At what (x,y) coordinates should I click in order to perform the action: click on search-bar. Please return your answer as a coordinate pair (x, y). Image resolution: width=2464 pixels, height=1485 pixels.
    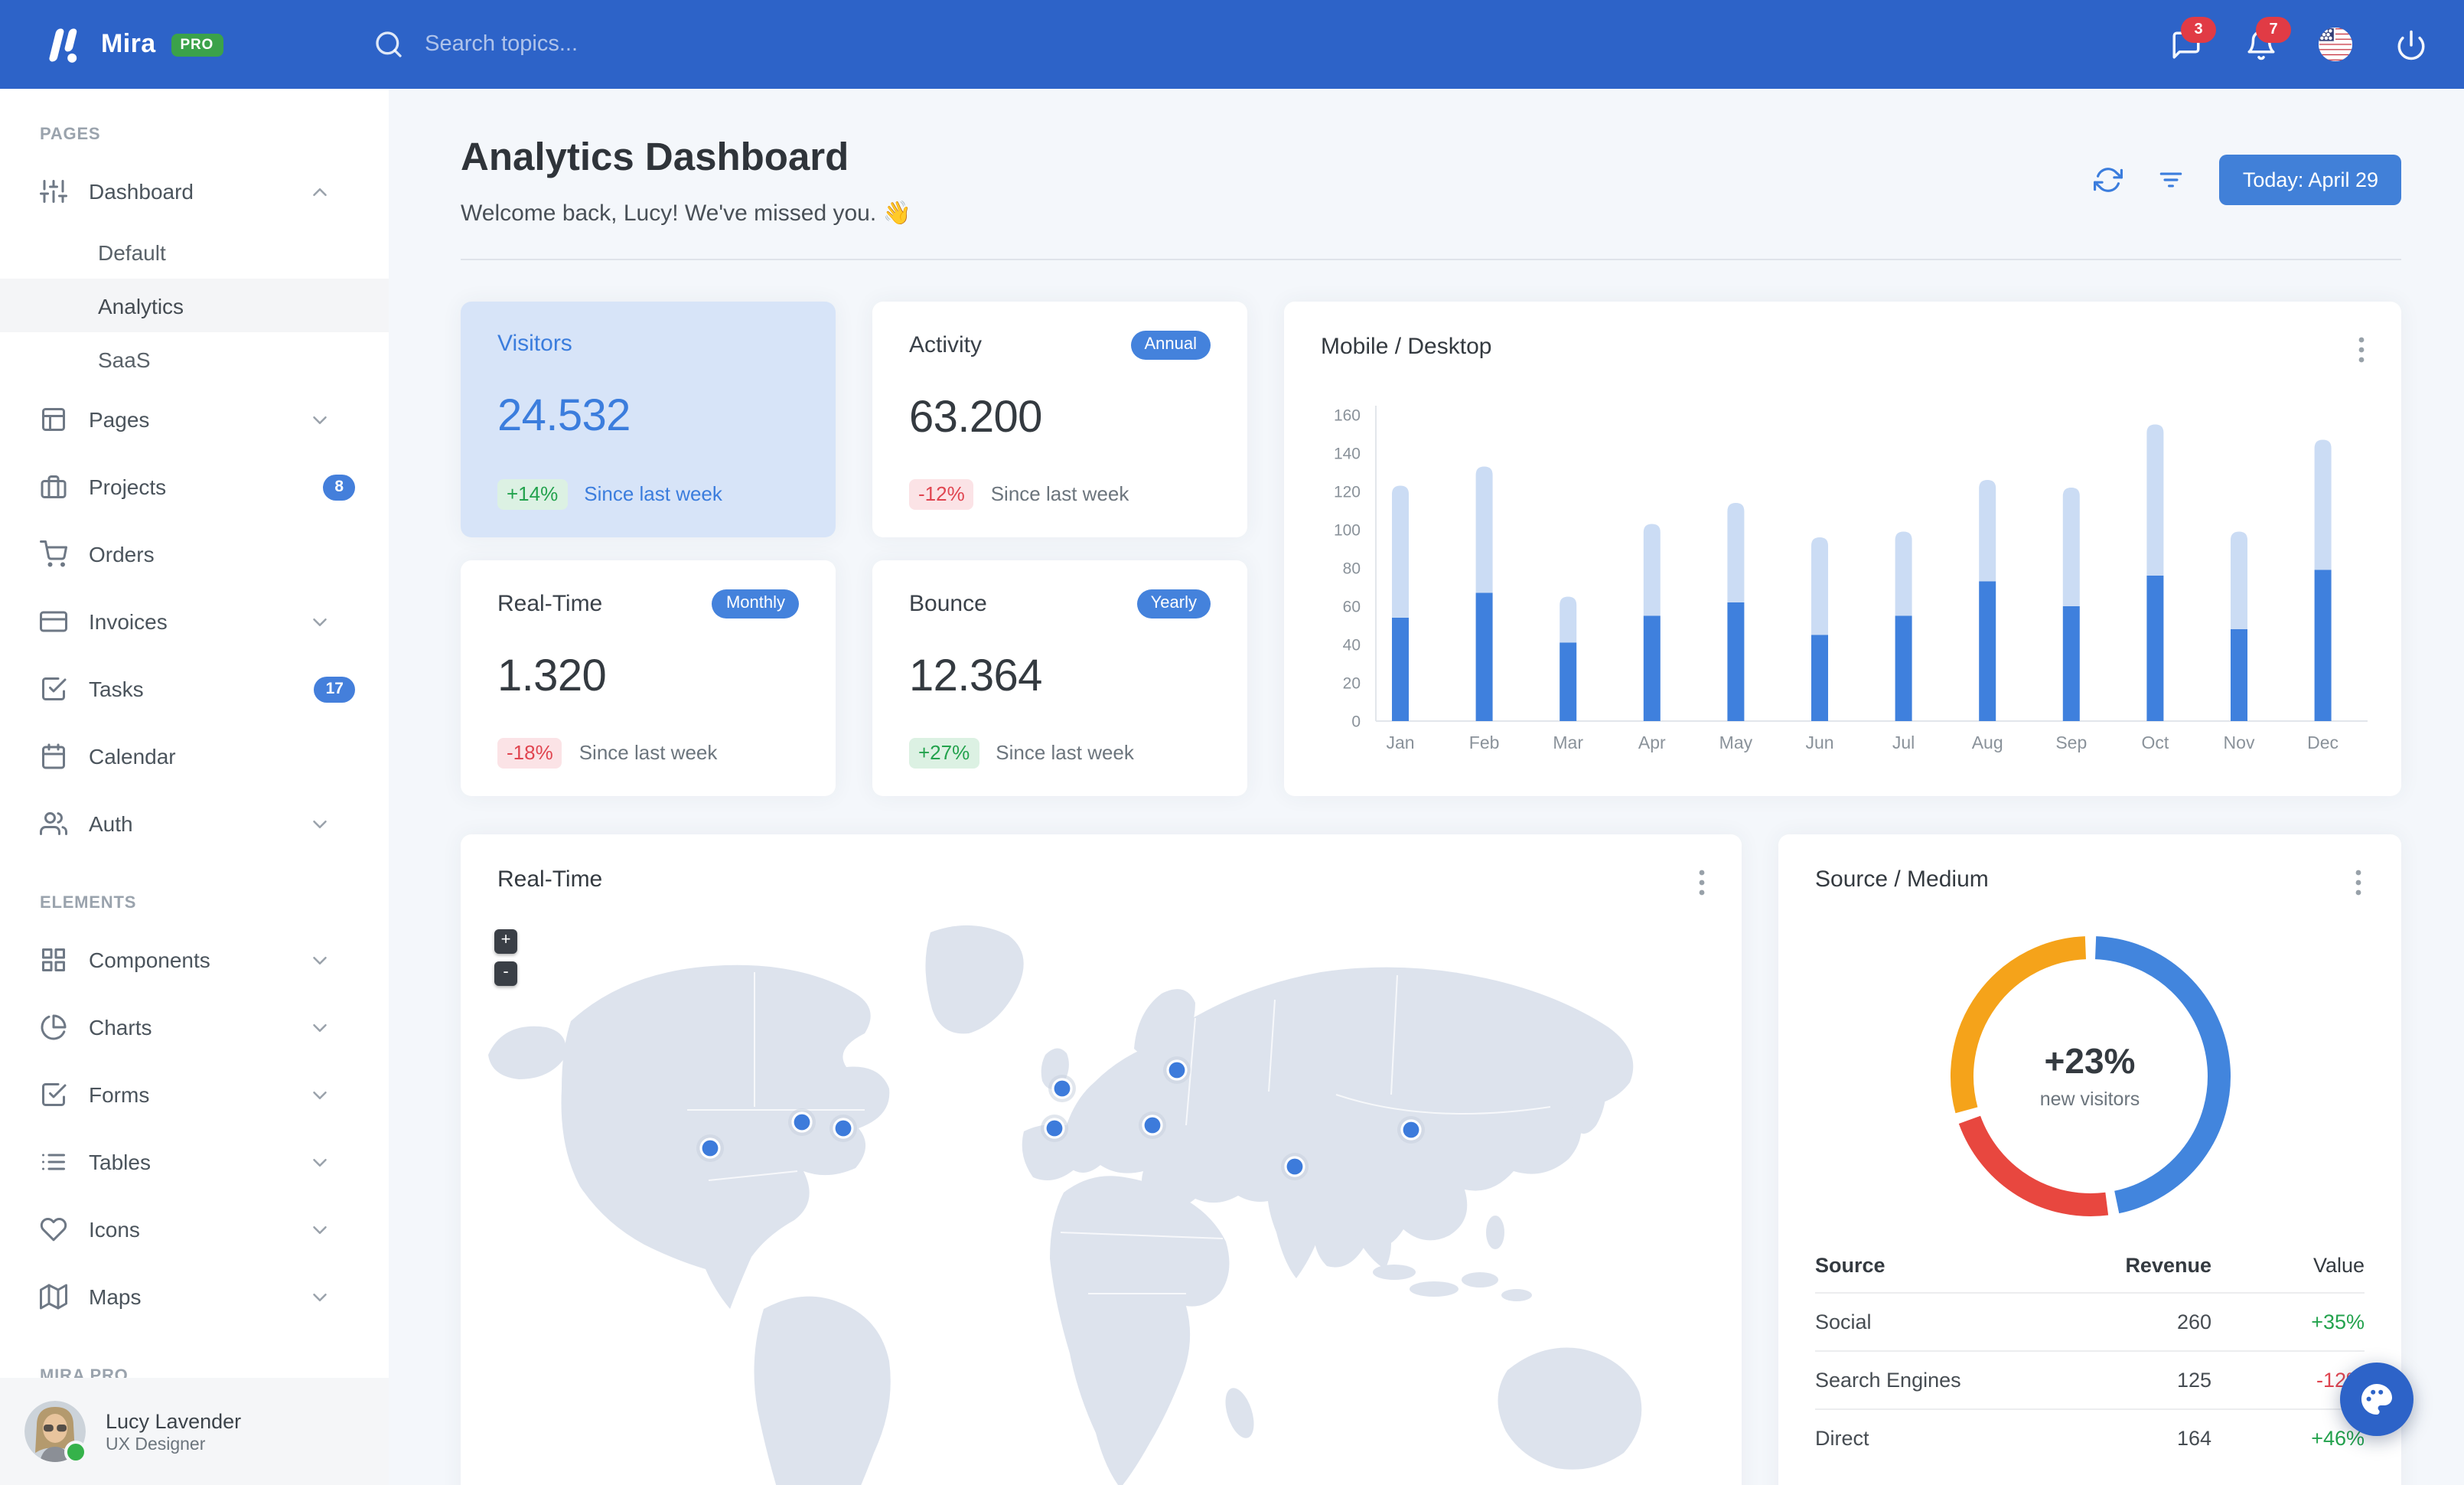
    Looking at the image, I should click on (694, 44).